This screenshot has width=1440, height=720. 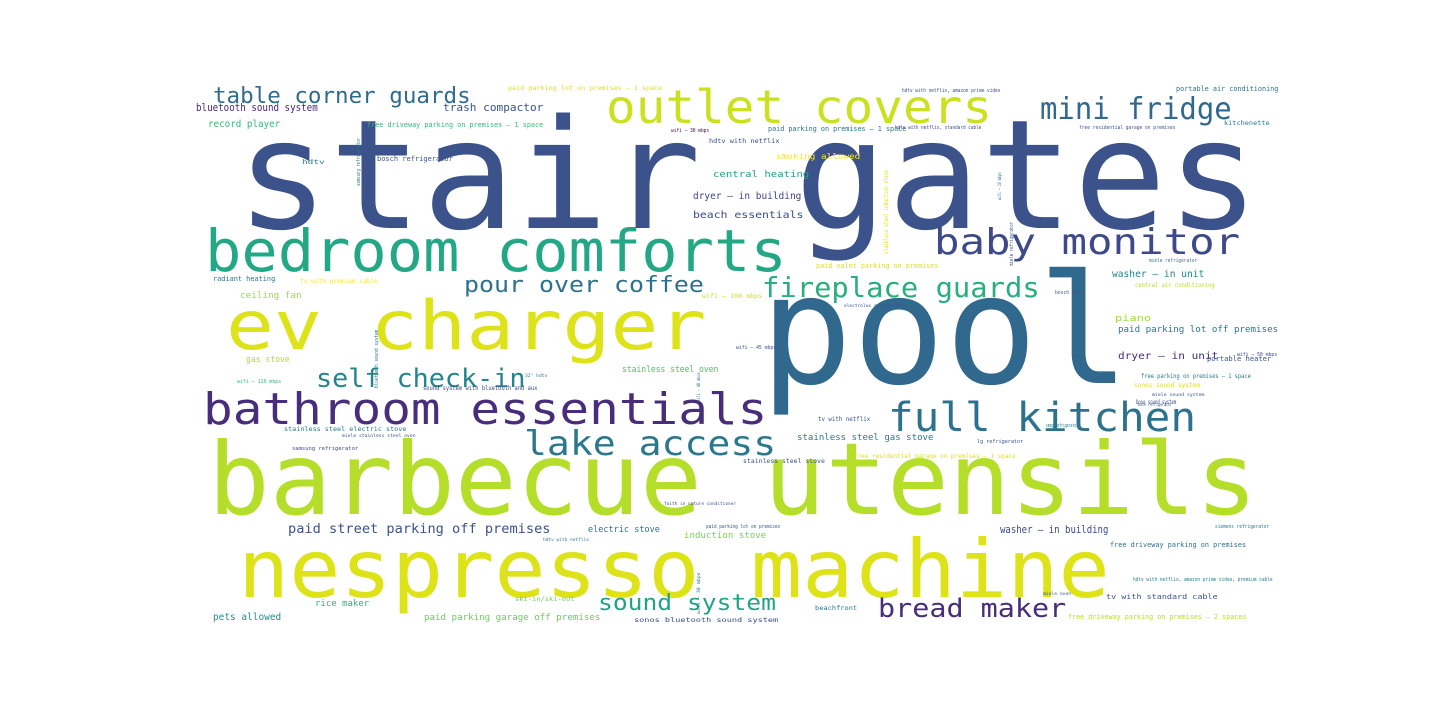 What do you see at coordinates (698, 387) in the screenshot?
I see `cloud-word-wifi-40-mbps: wifi – 40 mbps` at bounding box center [698, 387].